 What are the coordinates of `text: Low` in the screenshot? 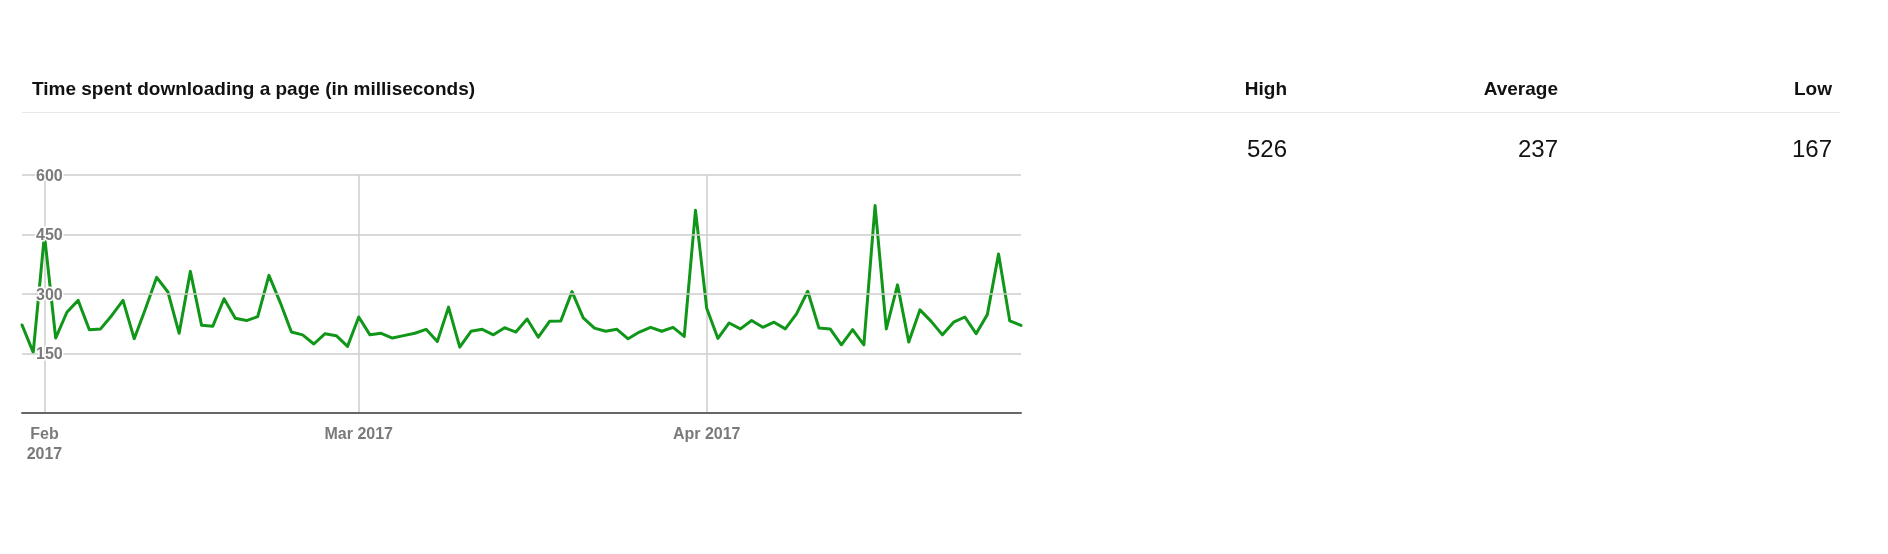 It's located at (1812, 89).